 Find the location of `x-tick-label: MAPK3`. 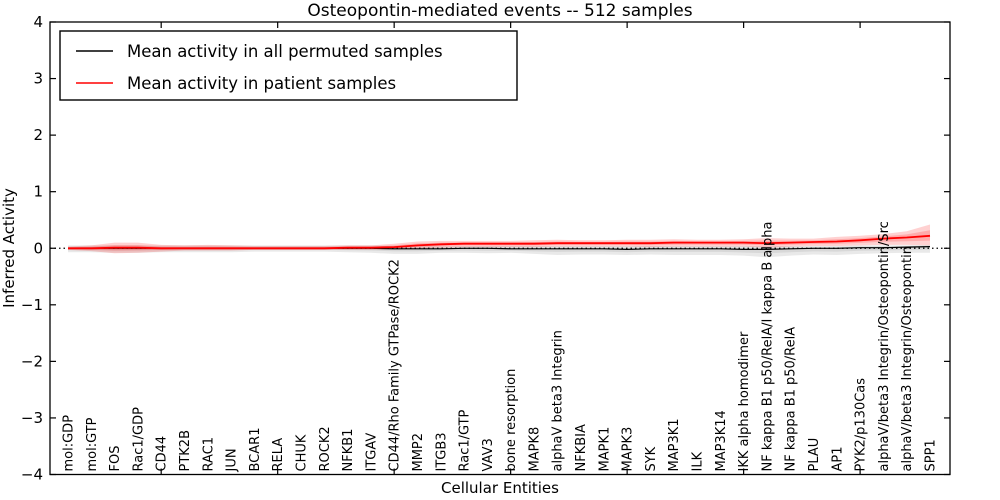

x-tick-label: MAPK3 is located at coordinates (628, 449).